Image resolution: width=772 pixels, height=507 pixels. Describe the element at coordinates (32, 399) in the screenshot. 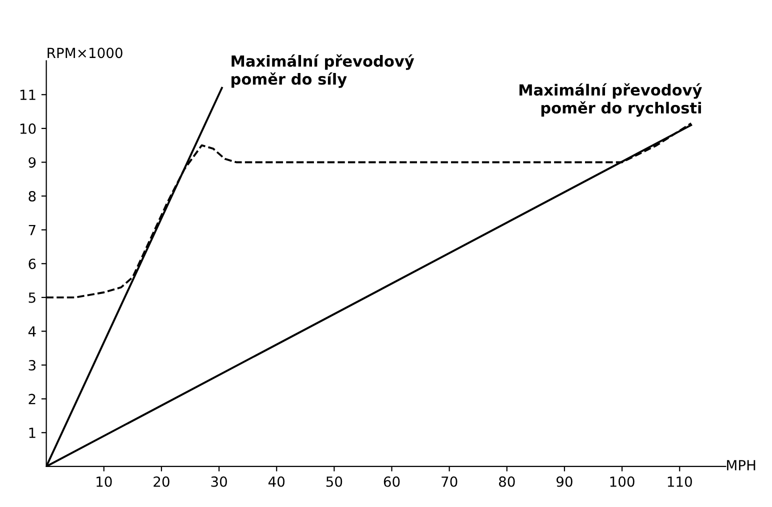

I see `y-tick-label: 2` at that location.